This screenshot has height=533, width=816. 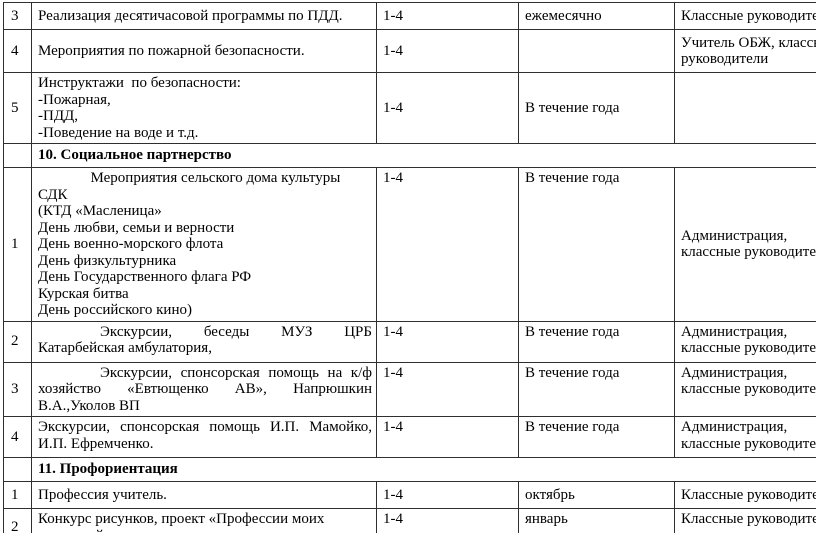 What do you see at coordinates (596, 495) in the screenshot?
I see `timing-cell: октябрь` at bounding box center [596, 495].